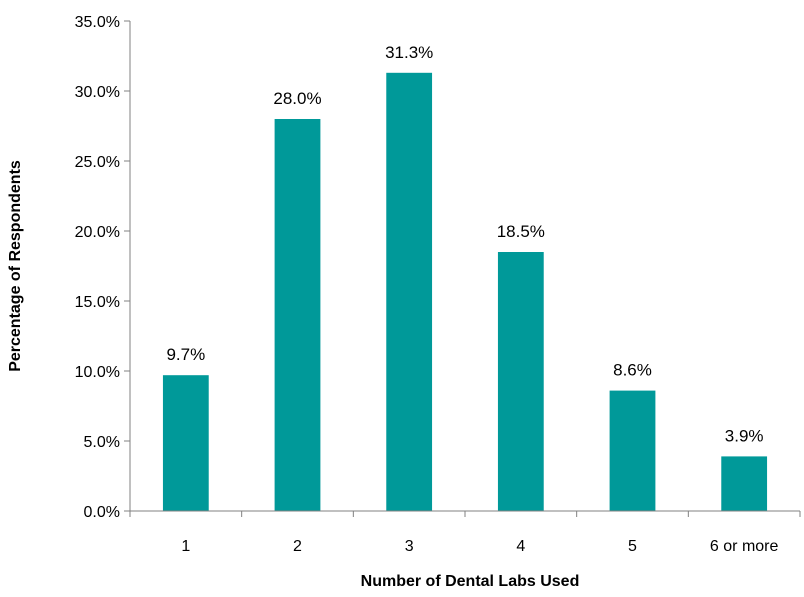 The image size is (804, 597). I want to click on data-label: 9.7%, so click(185, 354).